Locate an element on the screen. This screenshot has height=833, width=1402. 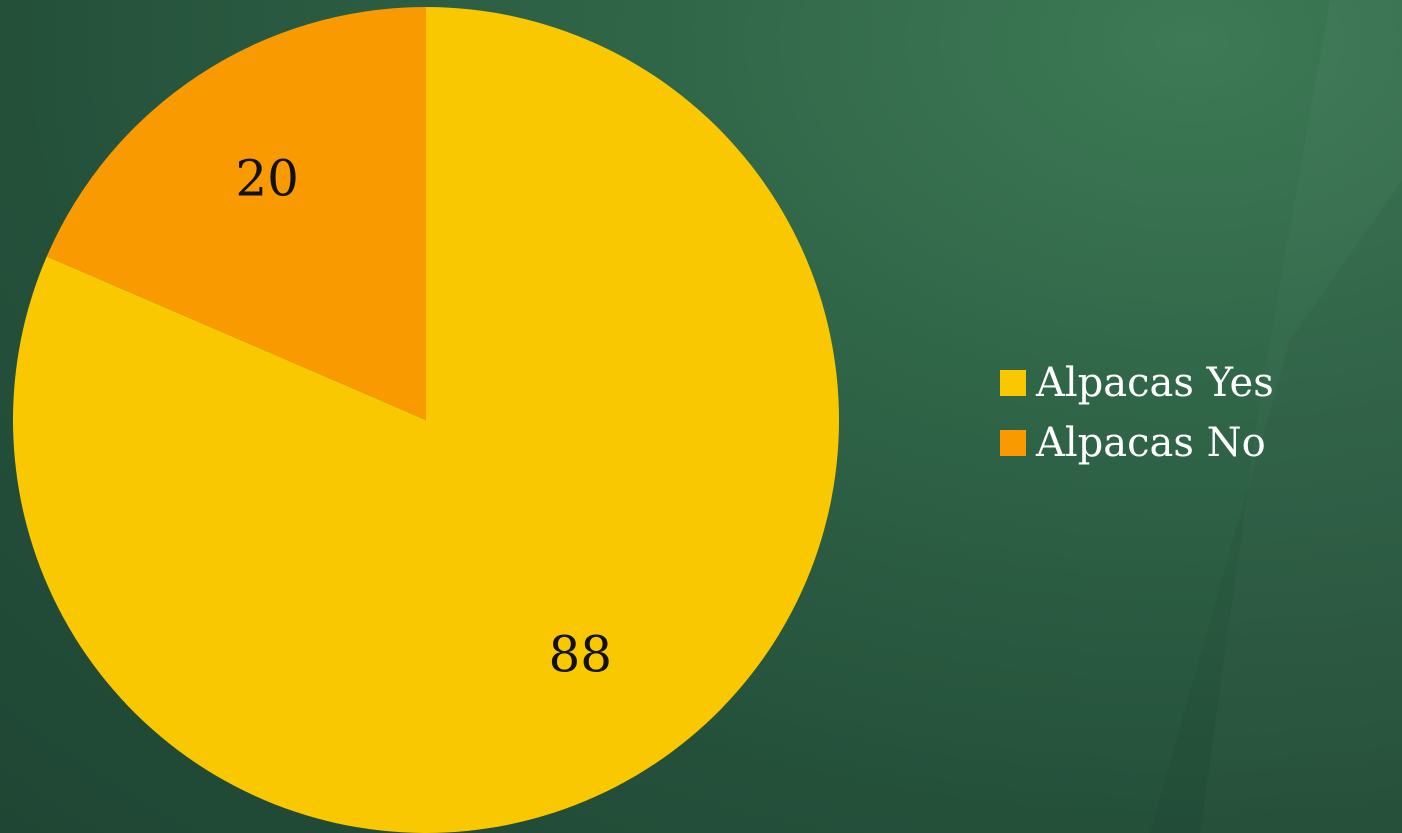
pie-slice-alpacas-no is located at coordinates (236, 213).